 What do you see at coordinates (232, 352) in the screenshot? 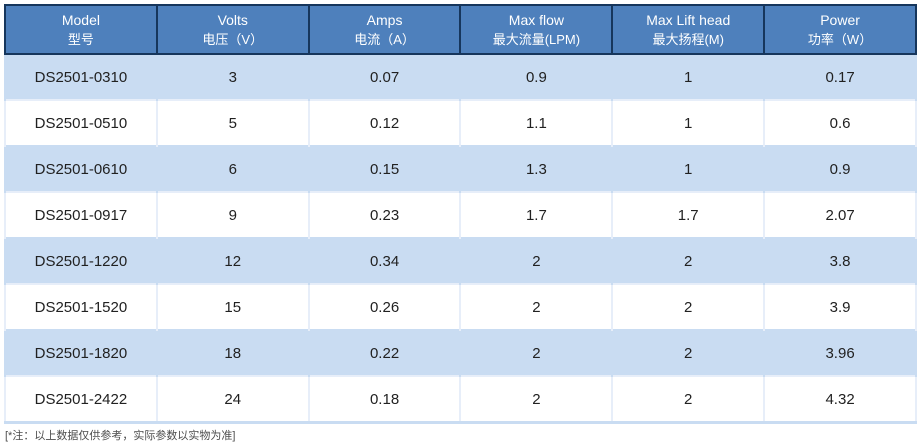
I see `value-cell: 18` at bounding box center [232, 352].